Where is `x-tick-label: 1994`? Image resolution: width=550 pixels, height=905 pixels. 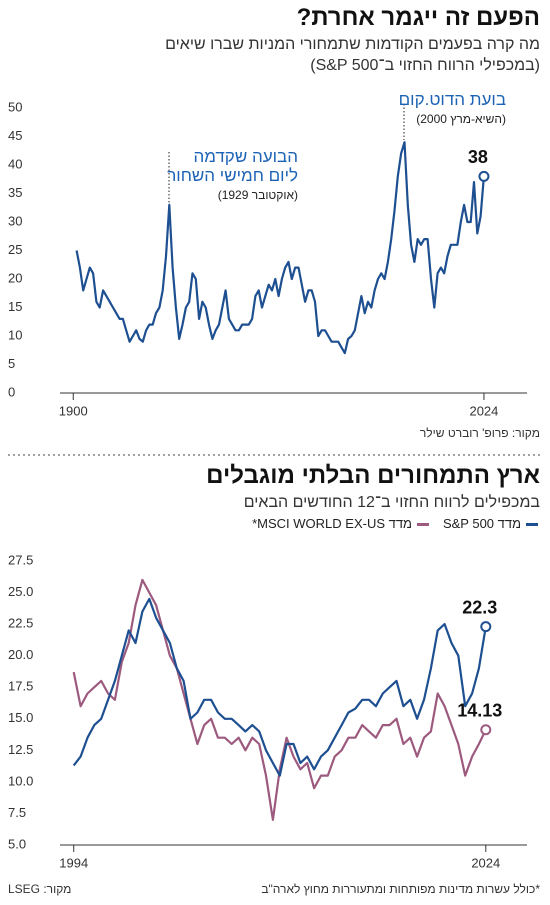 x-tick-label: 1994 is located at coordinates (73, 862).